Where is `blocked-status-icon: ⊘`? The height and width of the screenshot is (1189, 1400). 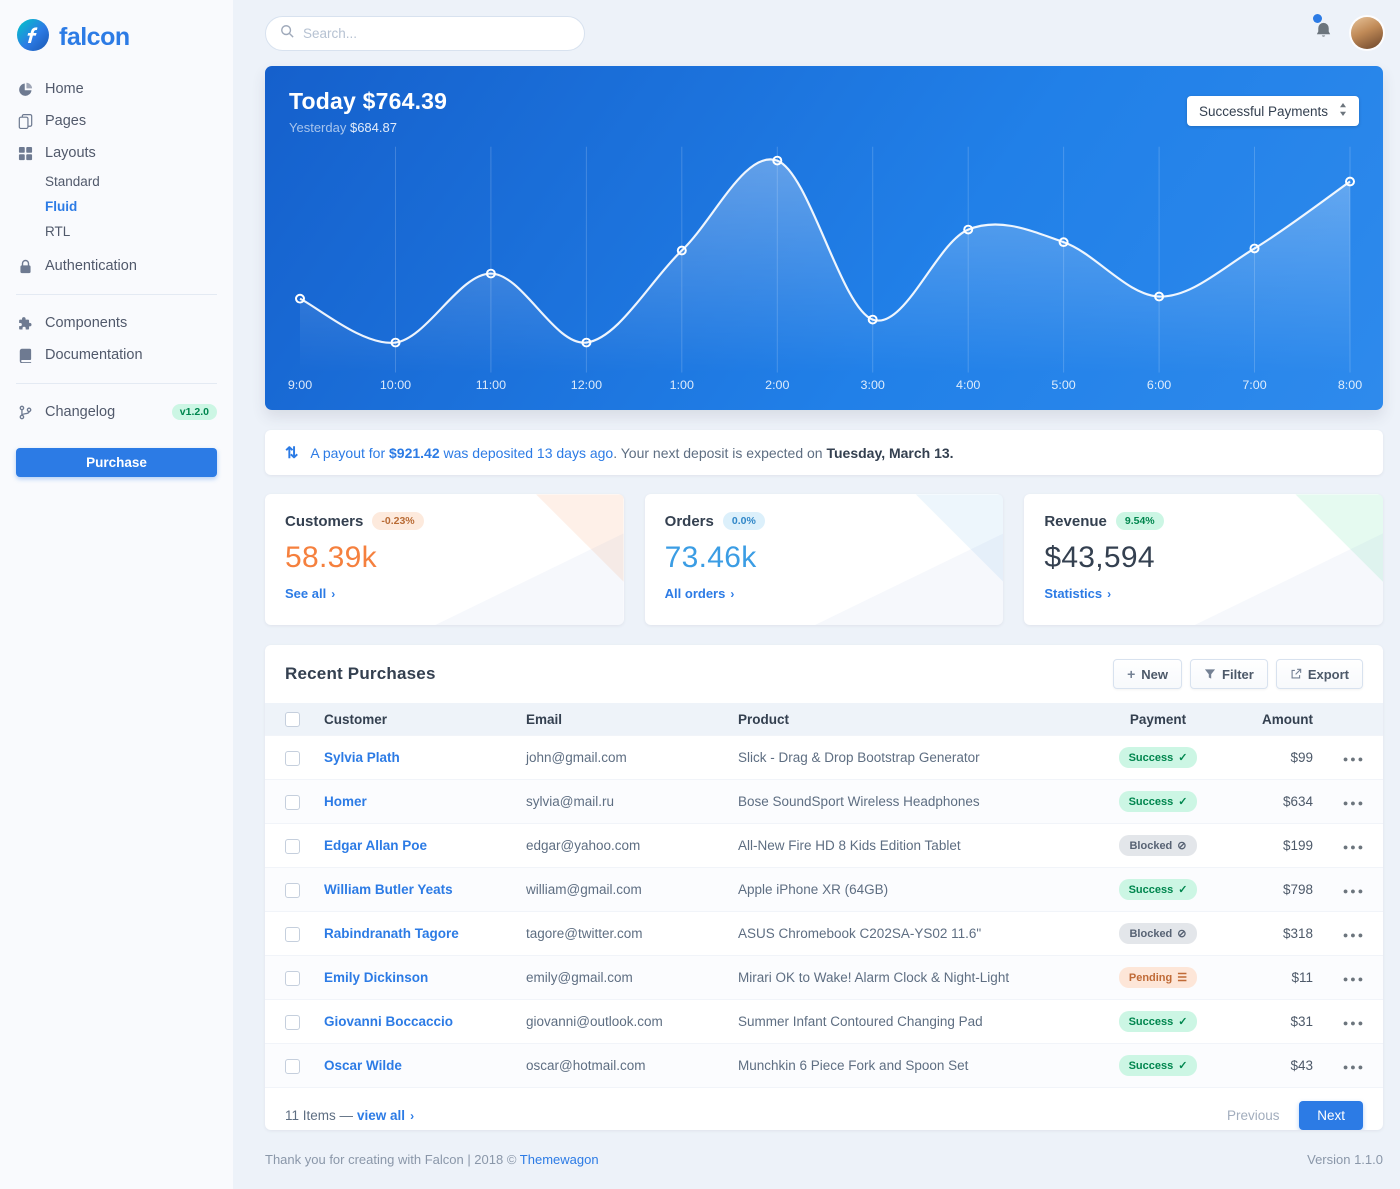
blocked-status-icon: ⊘ is located at coordinates (1182, 934).